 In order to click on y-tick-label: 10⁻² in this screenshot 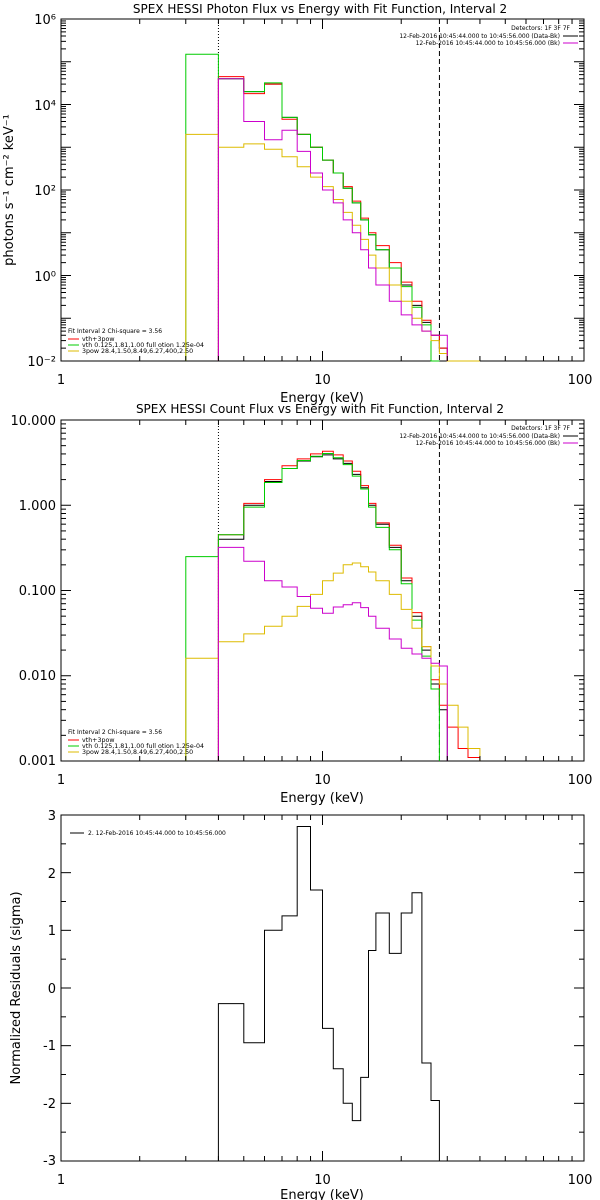, I will do `click(41, 362)`.